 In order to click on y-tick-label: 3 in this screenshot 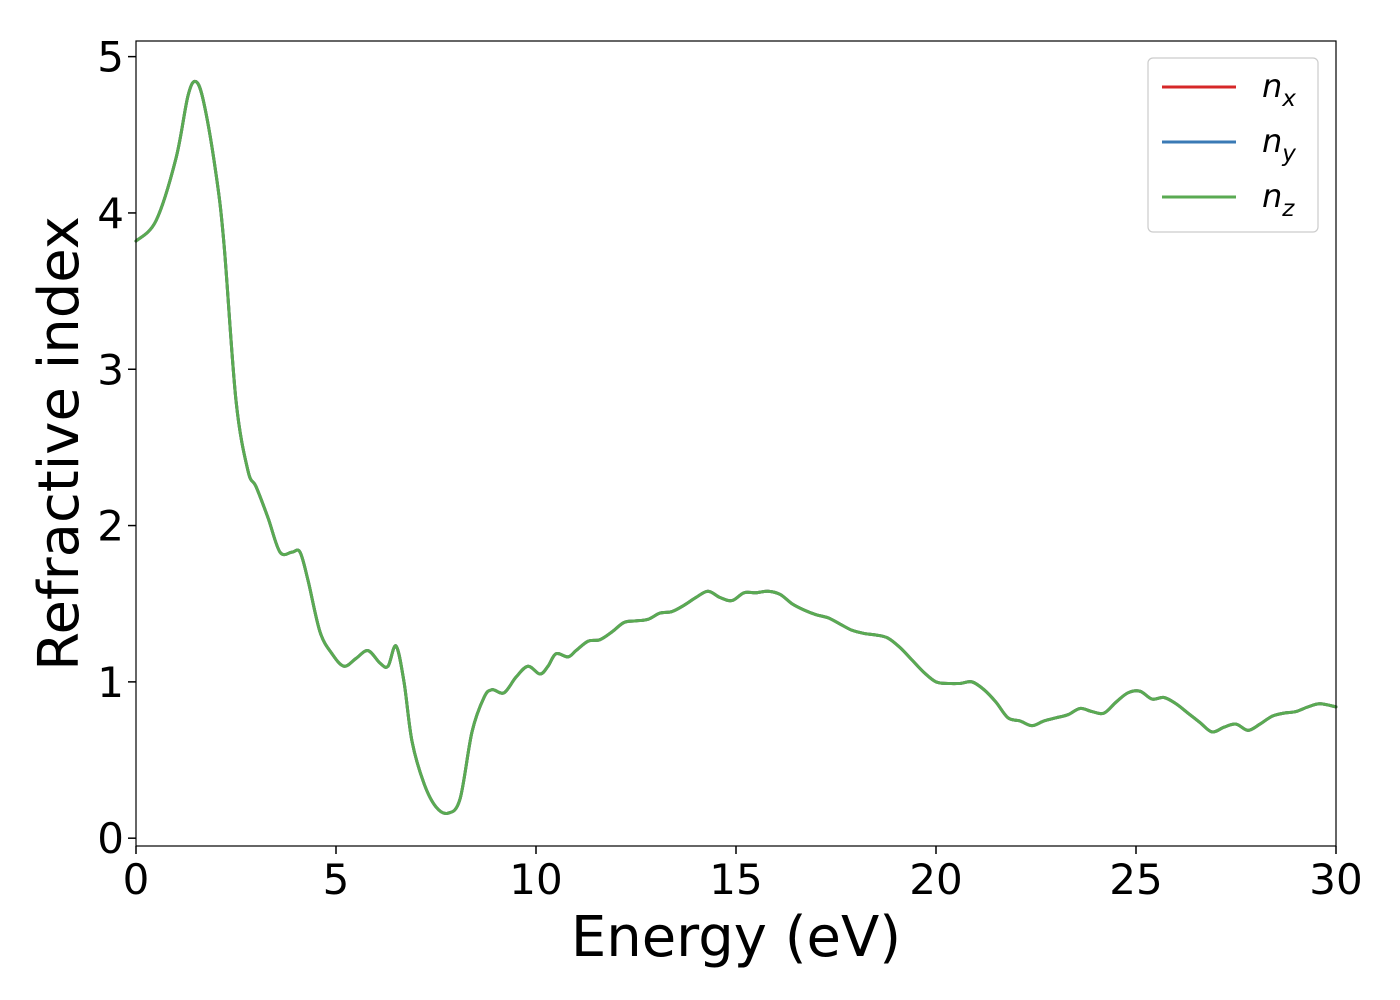, I will do `click(110, 369)`.